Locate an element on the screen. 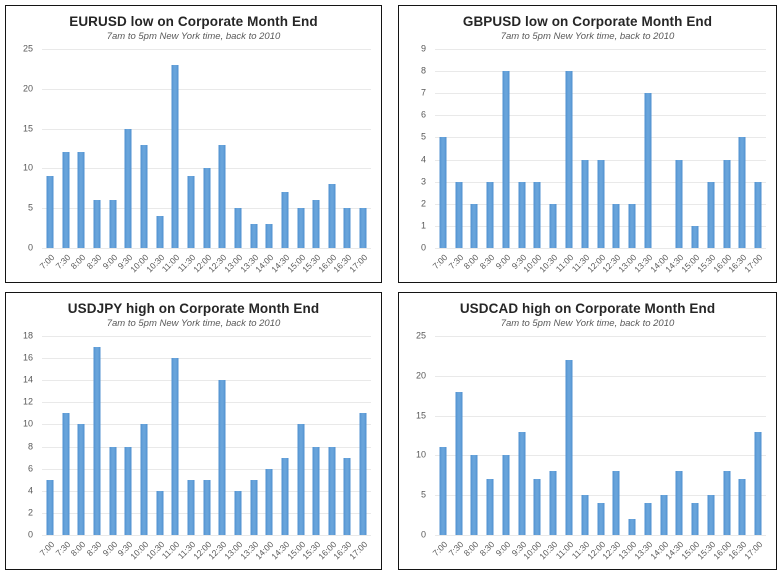 This screenshot has height=574, width=783. bar-17:00 is located at coordinates (363, 474).